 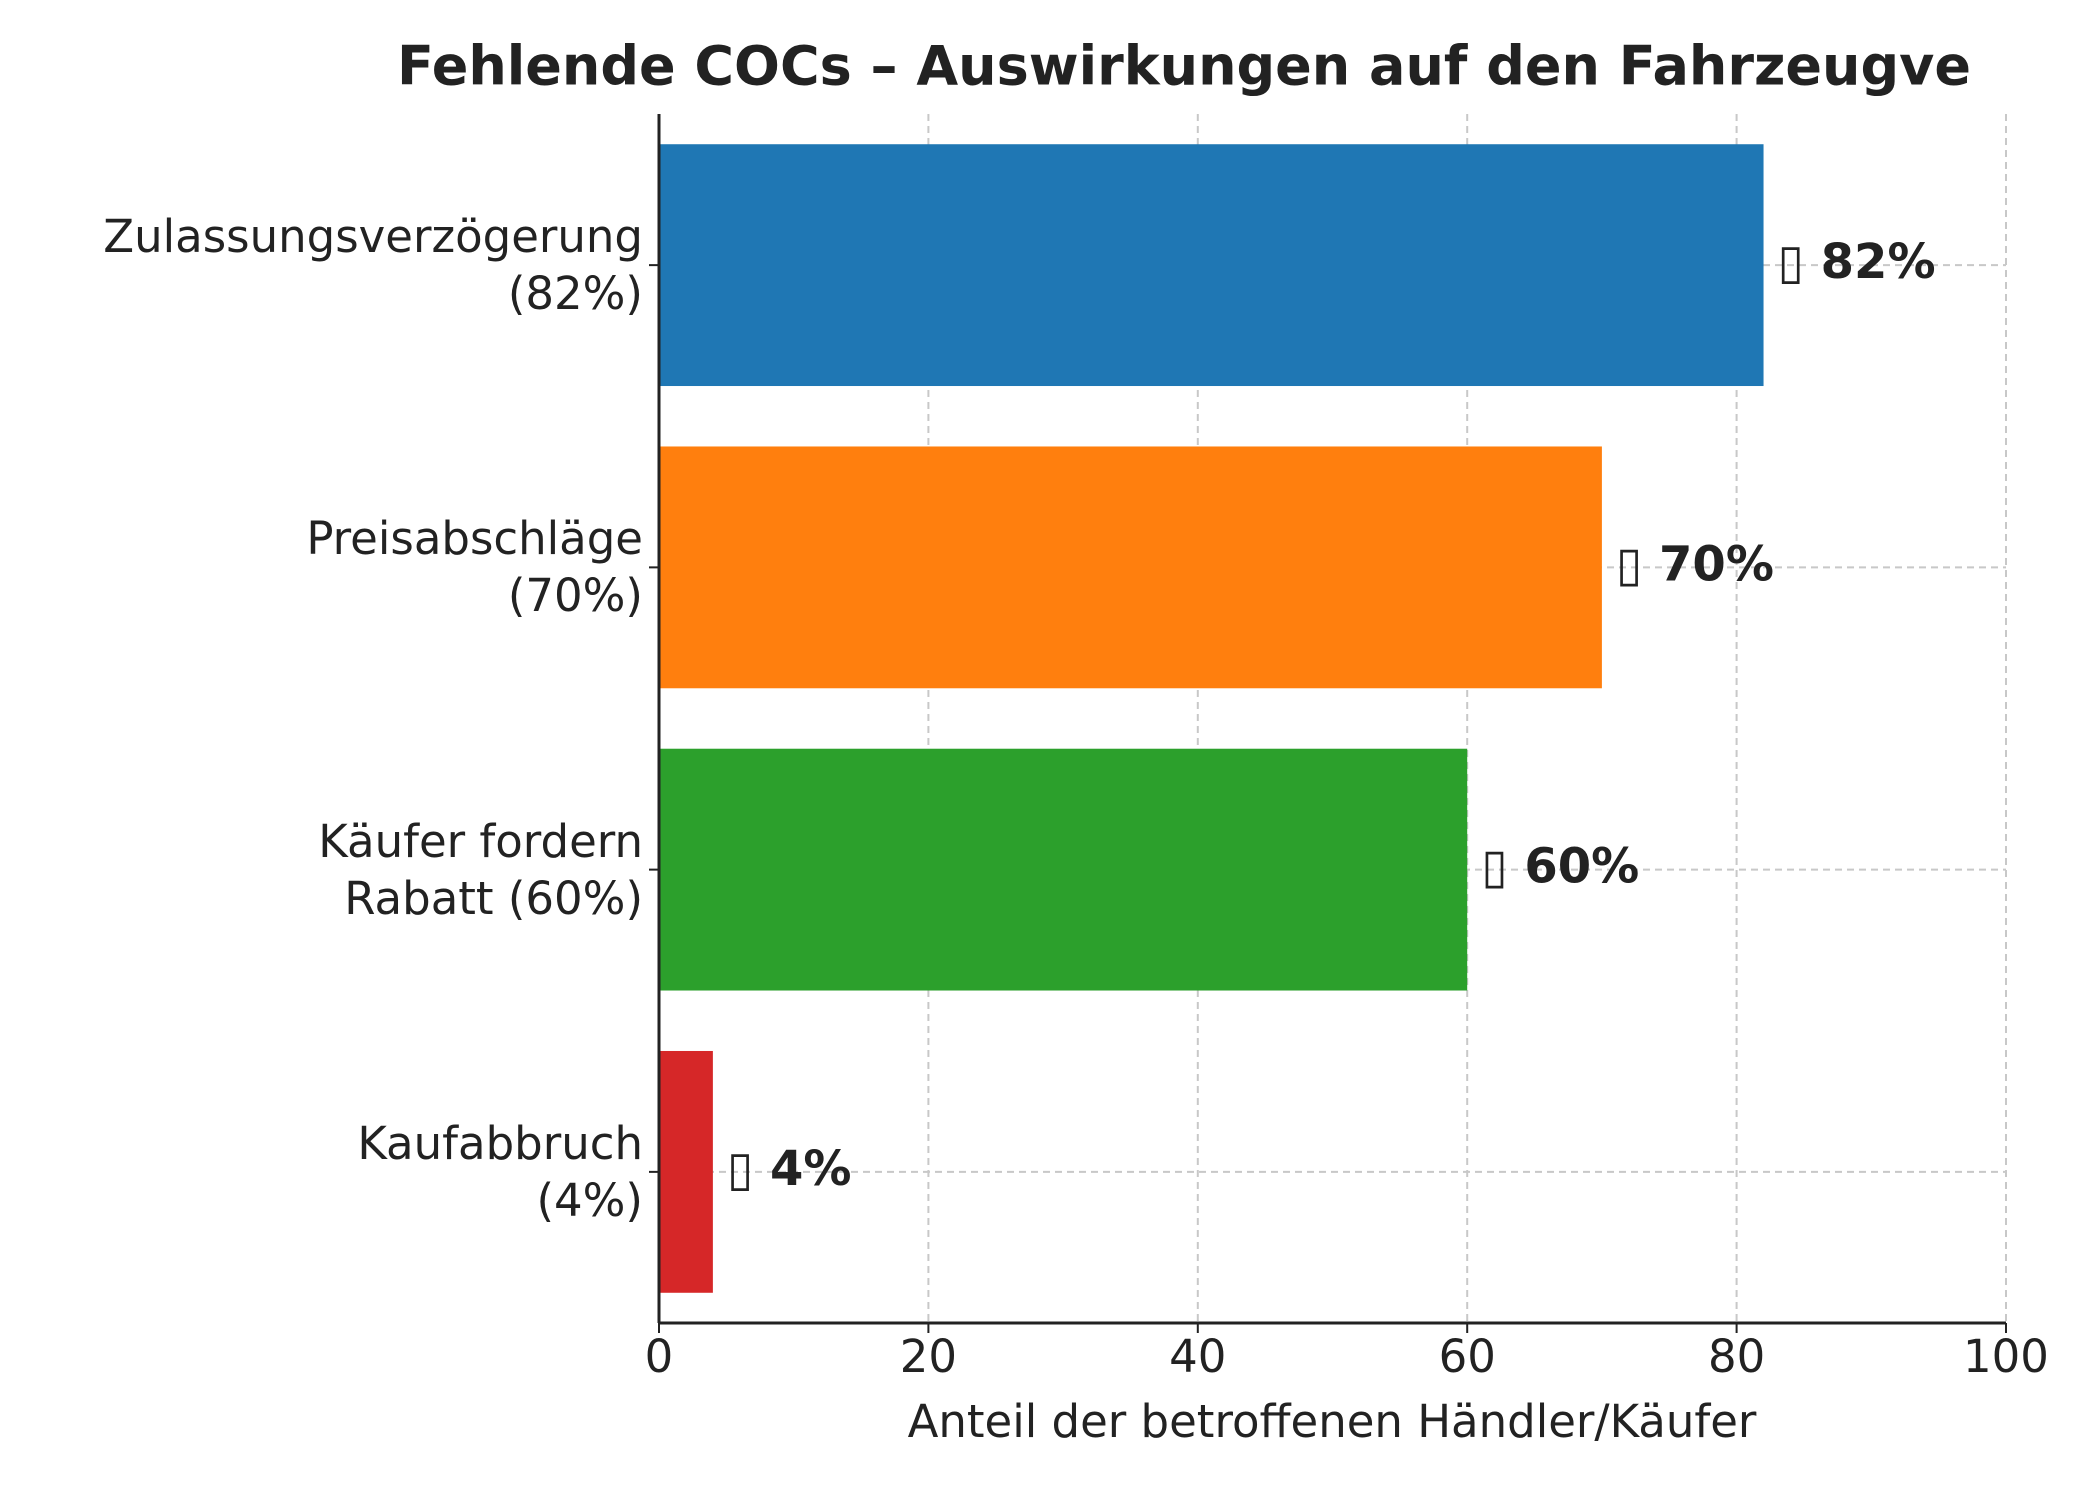 I want to click on x-tick-label: 0, so click(x=659, y=1356).